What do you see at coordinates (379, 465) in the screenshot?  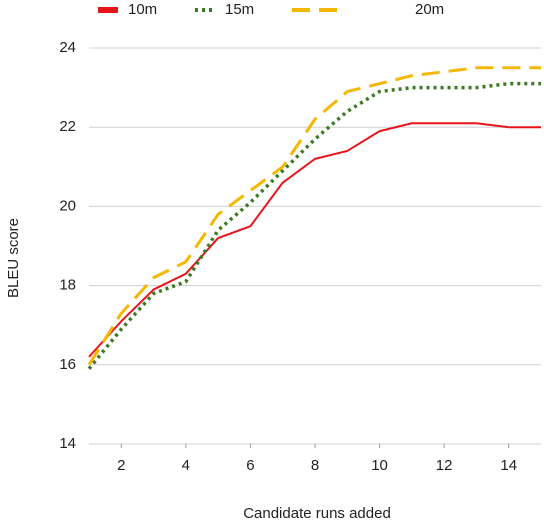 I see `x-tick-label: 10` at bounding box center [379, 465].